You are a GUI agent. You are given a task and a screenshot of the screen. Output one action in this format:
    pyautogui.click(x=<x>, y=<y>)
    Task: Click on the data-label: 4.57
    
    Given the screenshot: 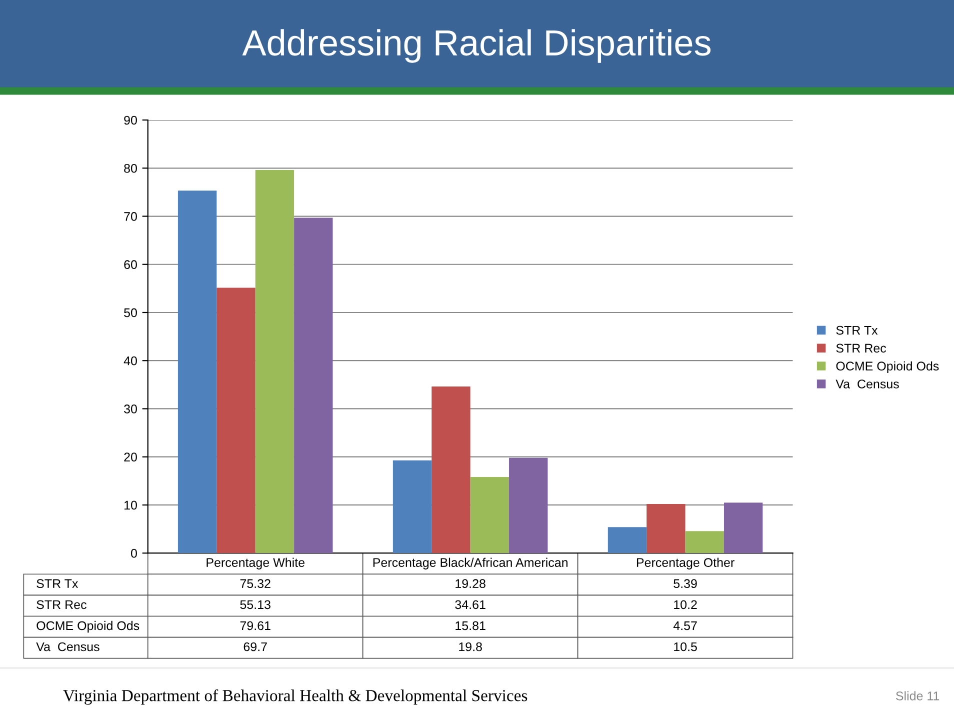 What is the action you would take?
    pyautogui.click(x=685, y=625)
    